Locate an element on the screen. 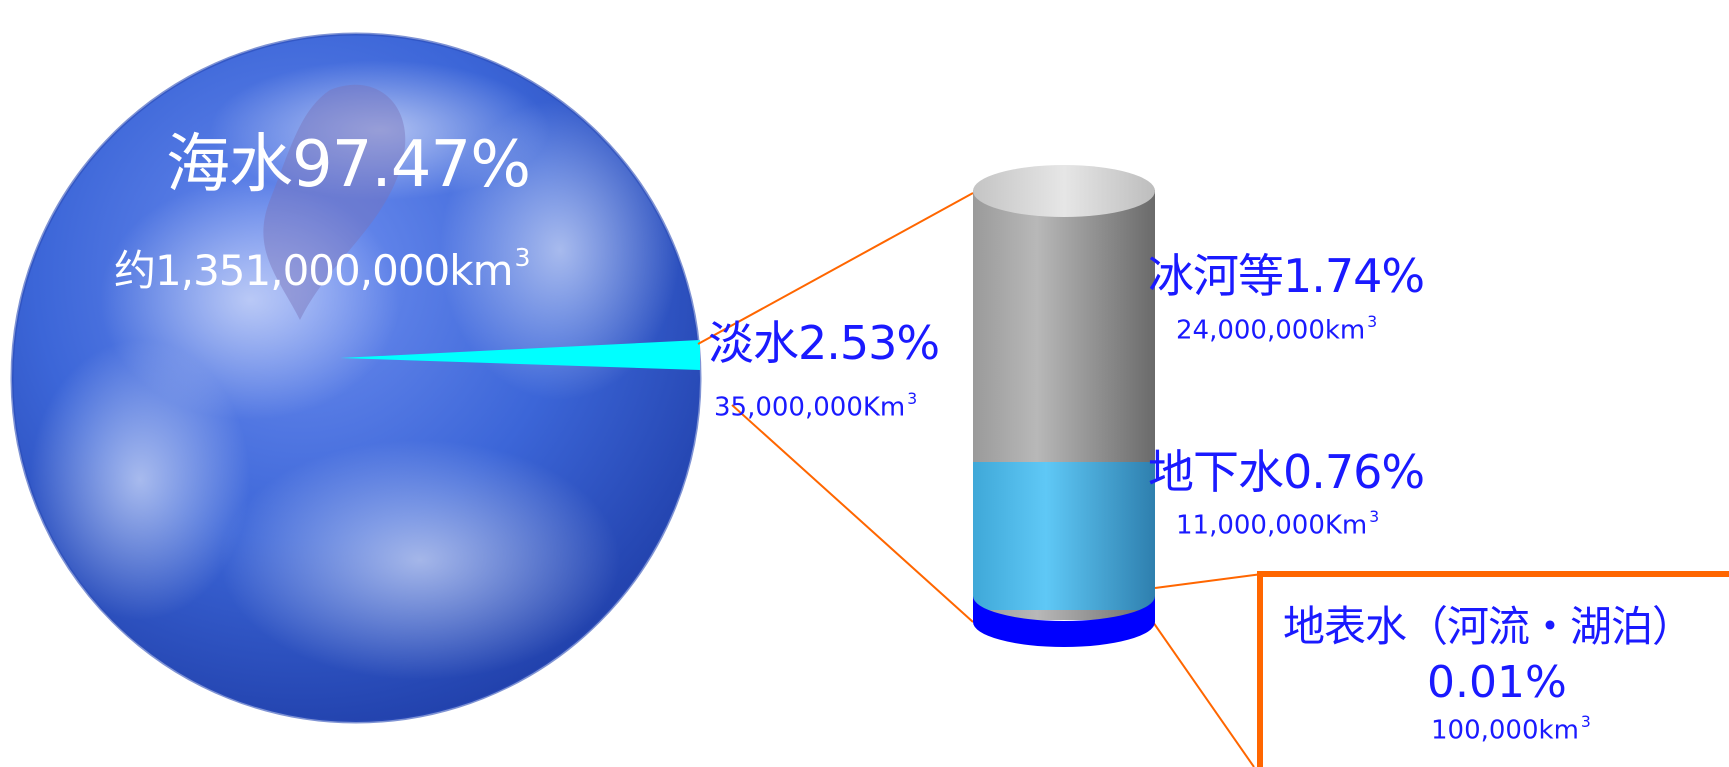  groundwater-band is located at coordinates (1064, 536).